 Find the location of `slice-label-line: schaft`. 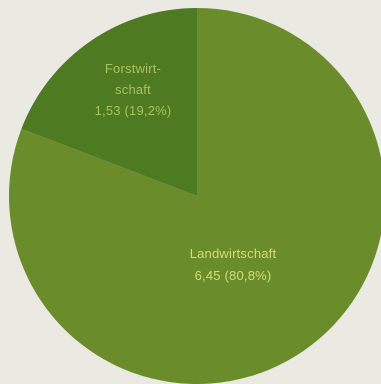

slice-label-line: schaft is located at coordinates (133, 89).